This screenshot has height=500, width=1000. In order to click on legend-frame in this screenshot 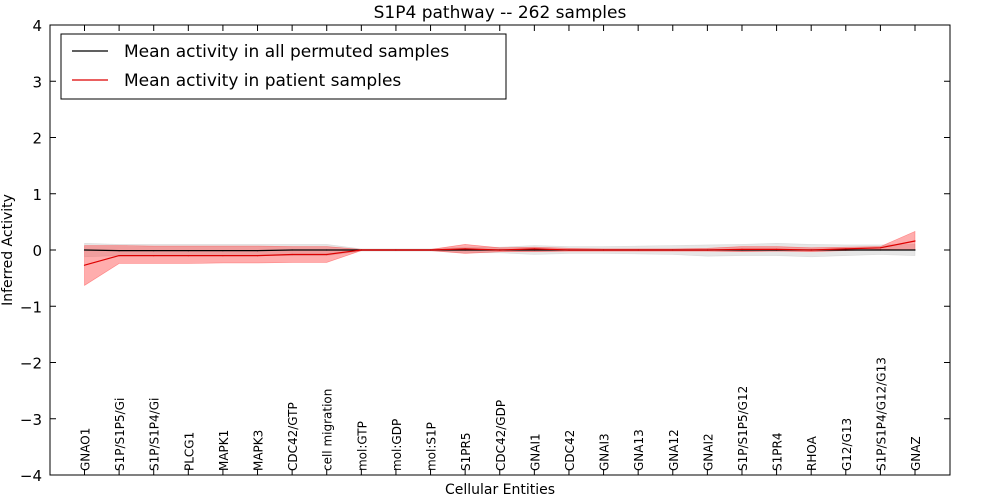, I will do `click(283, 66)`.